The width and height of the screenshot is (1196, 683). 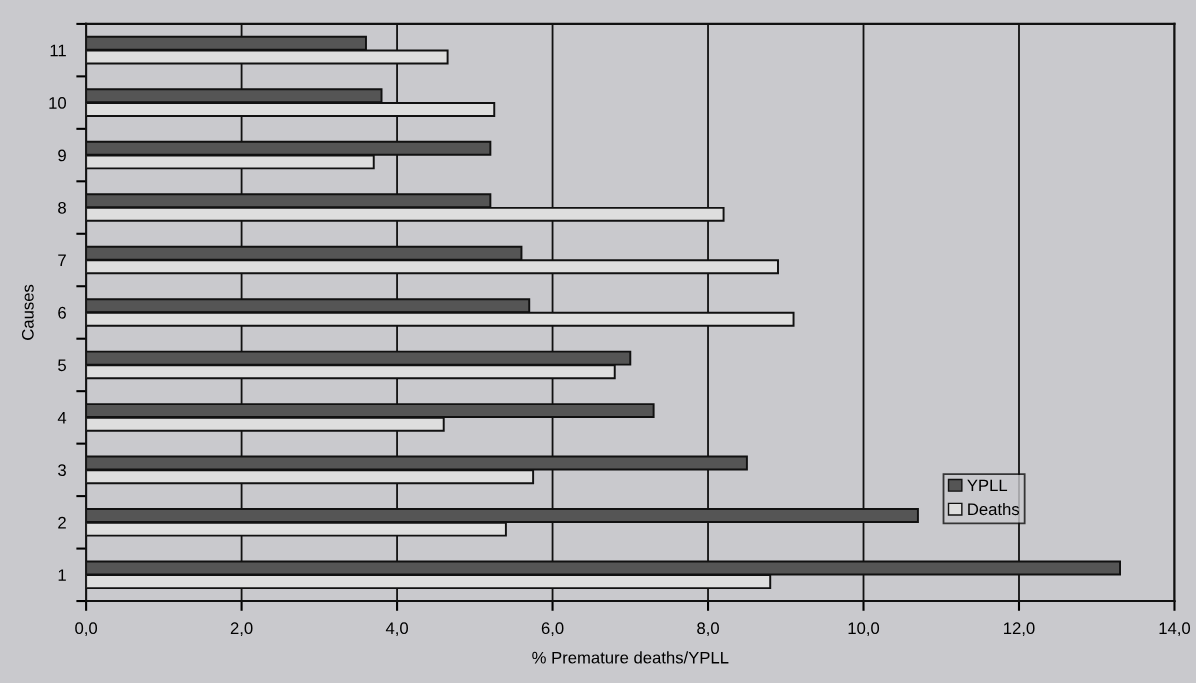 What do you see at coordinates (1175, 629) in the screenshot?
I see `x-tick-label: 14,0` at bounding box center [1175, 629].